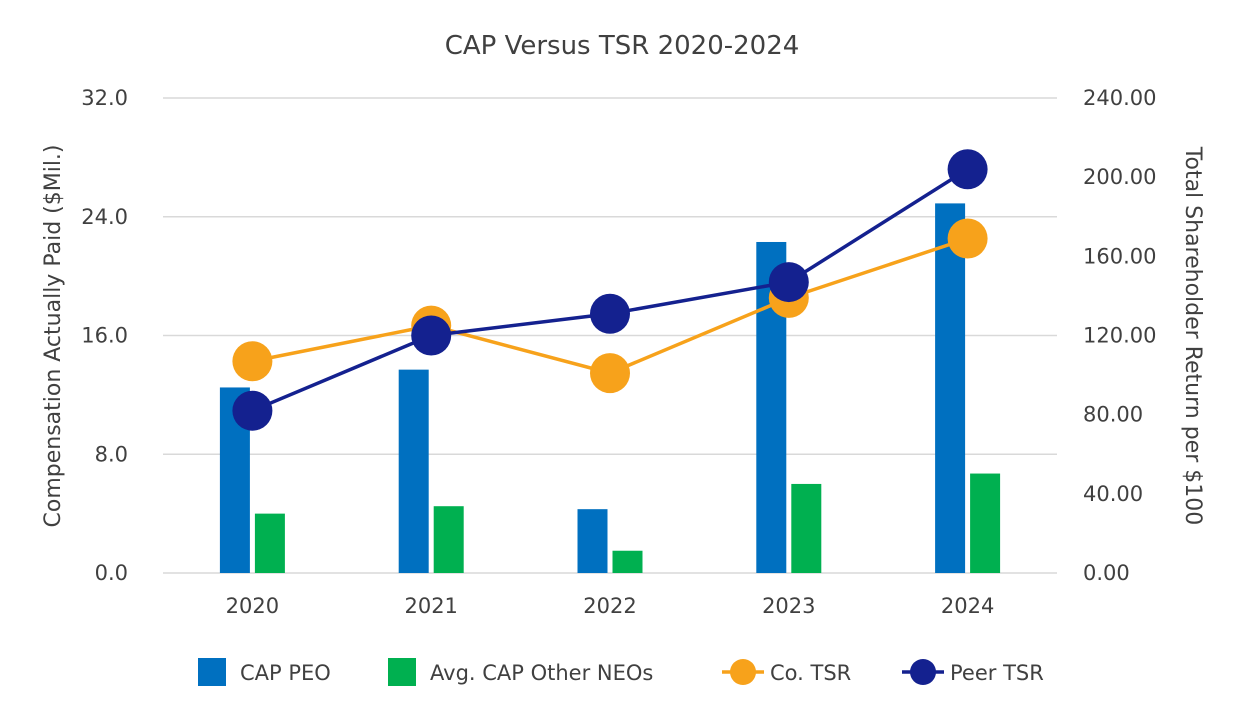 This screenshot has height=728, width=1248. I want to click on left-axis-ticks: 0.0 8.0 16.0 24.0 32.0, so click(104, 335).